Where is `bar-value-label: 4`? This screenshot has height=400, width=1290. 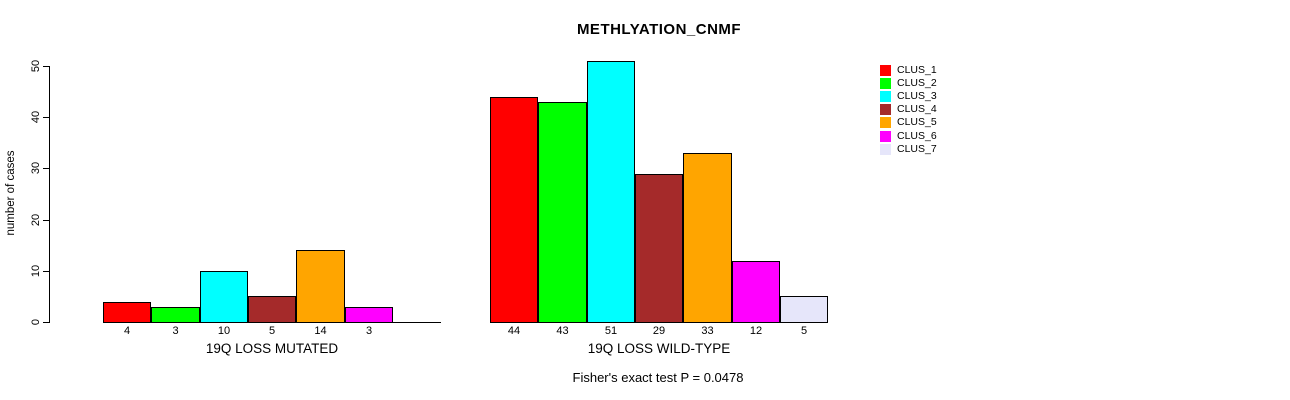 bar-value-label: 4 is located at coordinates (127, 331).